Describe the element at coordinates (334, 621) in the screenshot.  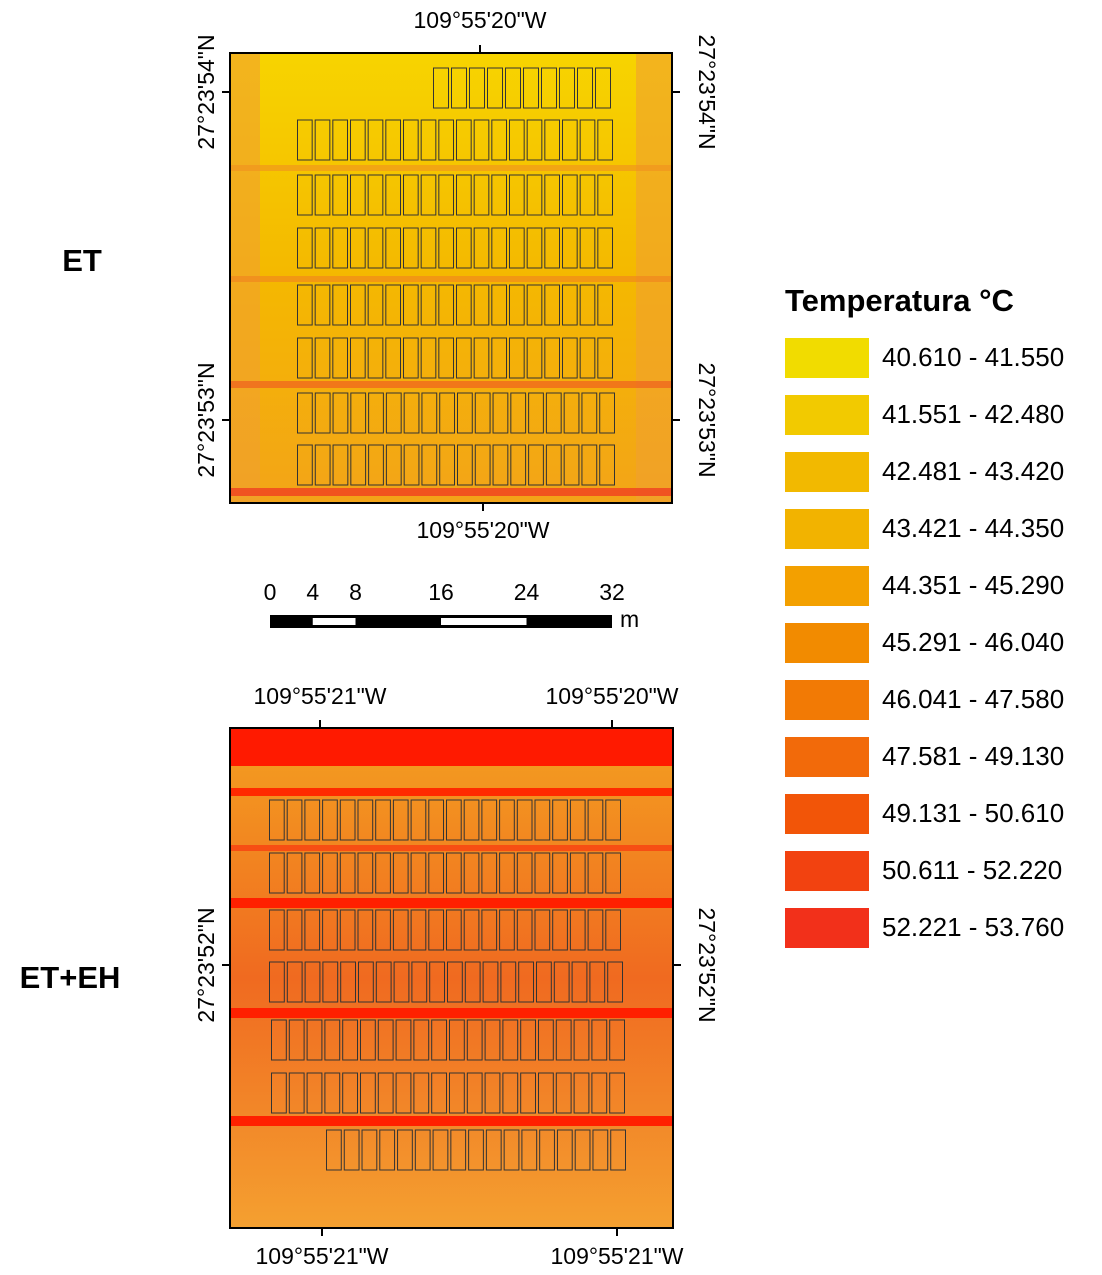
I see `scale-segment` at that location.